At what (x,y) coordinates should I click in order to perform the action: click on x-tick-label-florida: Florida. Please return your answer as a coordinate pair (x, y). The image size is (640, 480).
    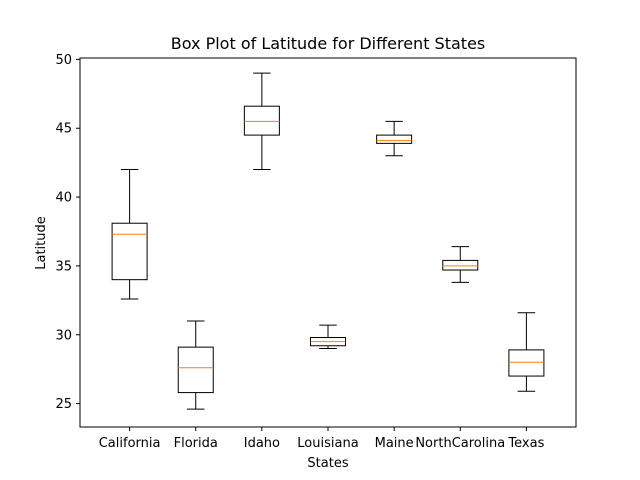
    Looking at the image, I should click on (196, 443).